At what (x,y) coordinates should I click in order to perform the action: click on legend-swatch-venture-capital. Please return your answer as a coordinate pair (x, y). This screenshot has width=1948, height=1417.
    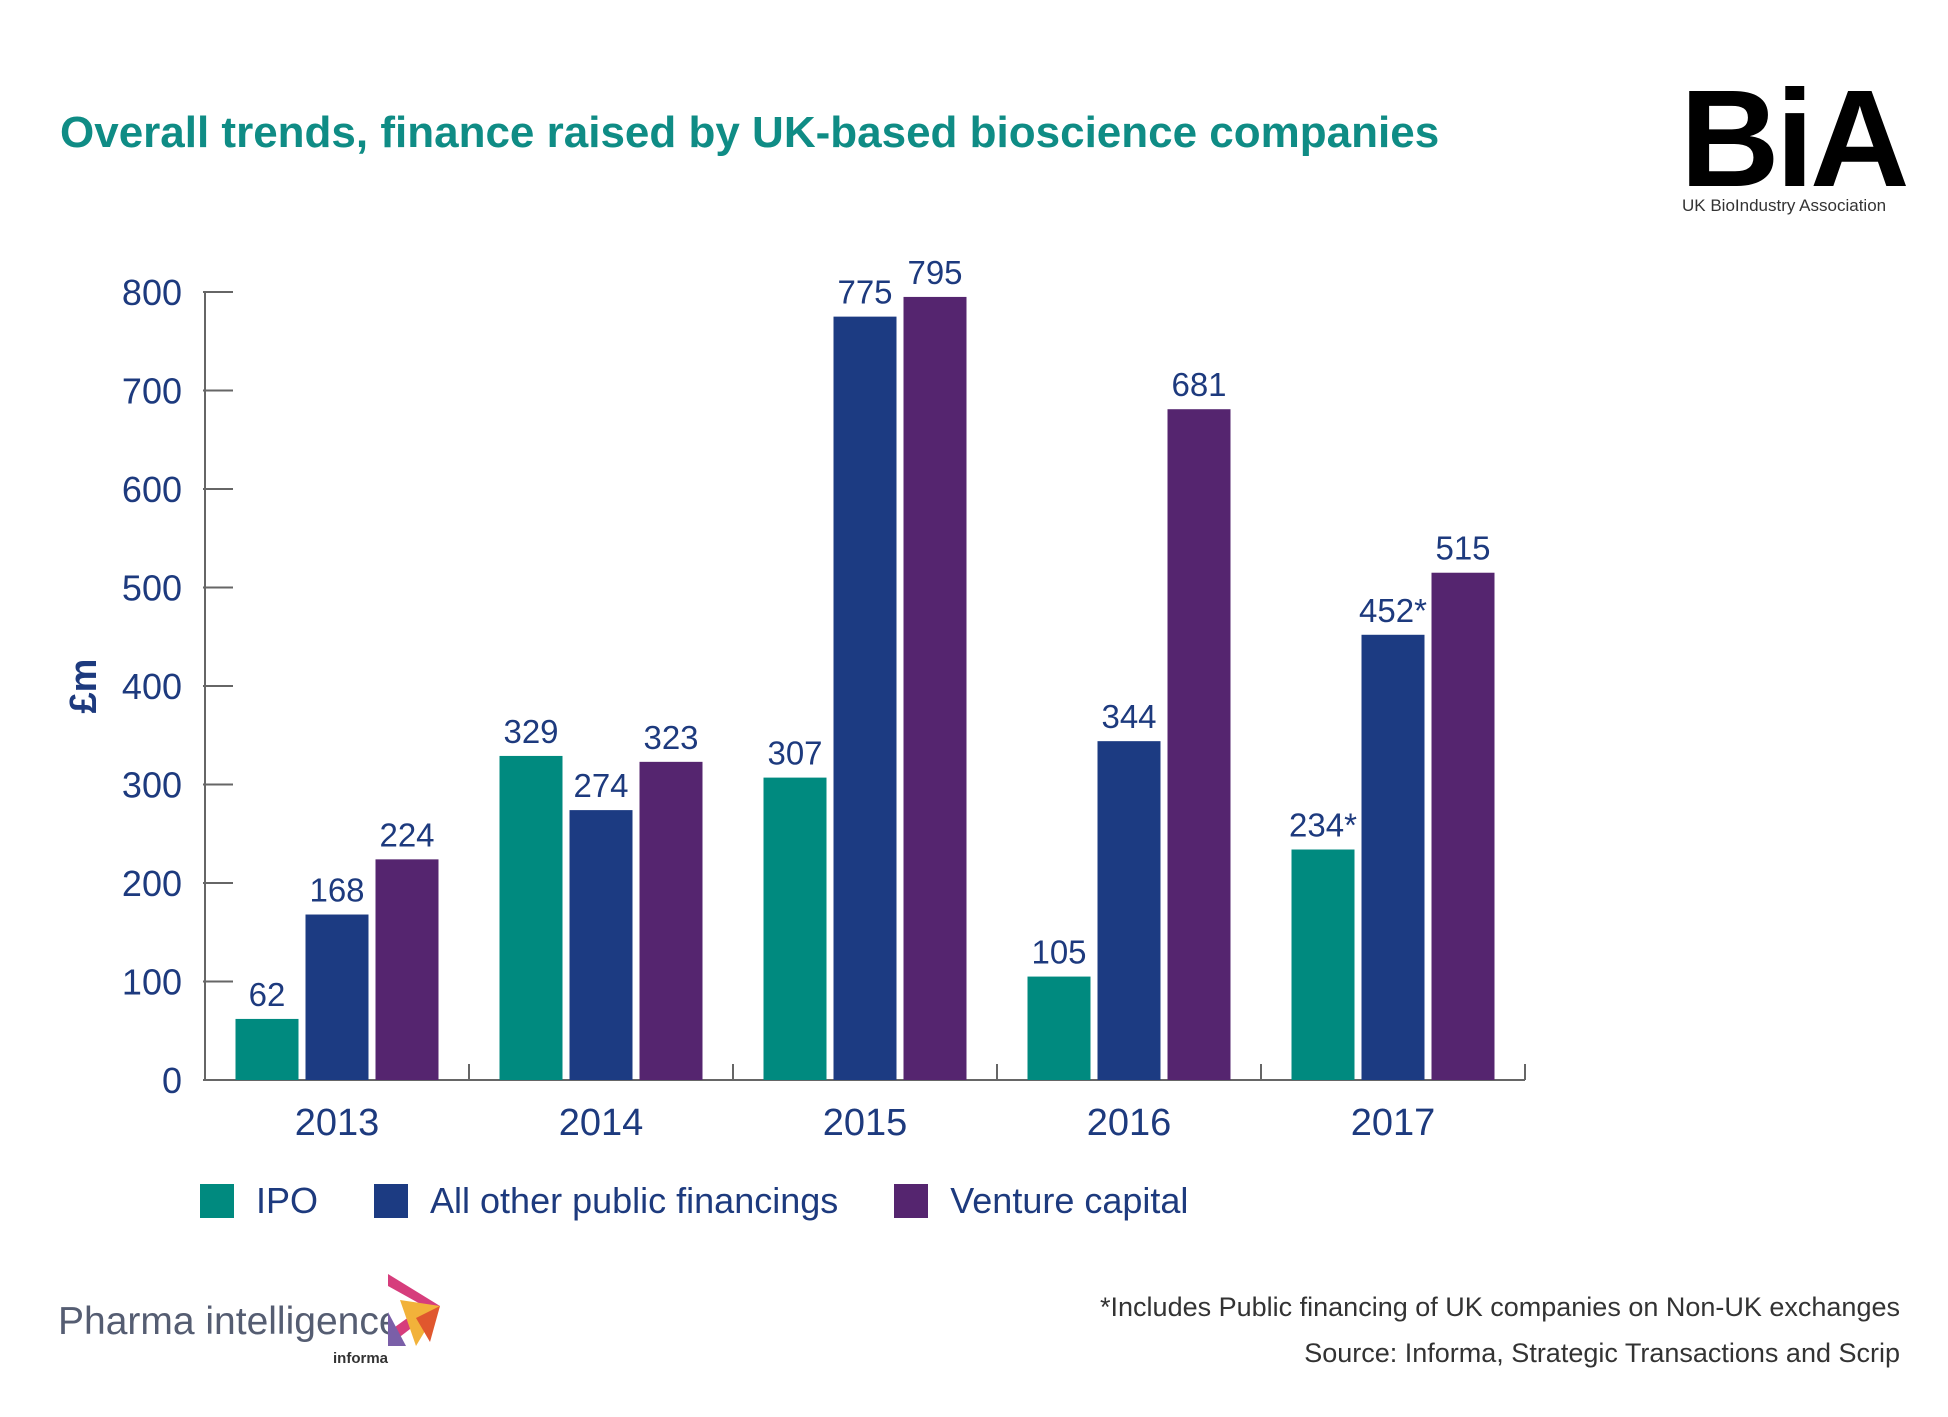
    Looking at the image, I should click on (911, 1201).